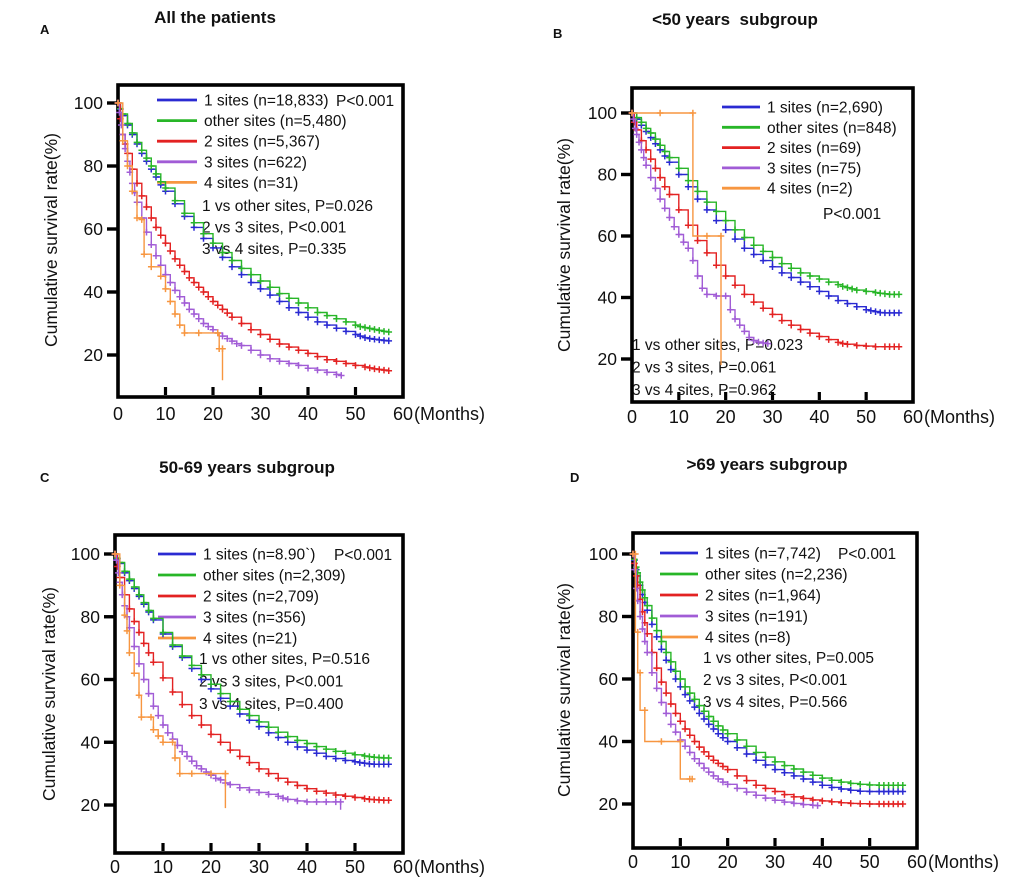 This screenshot has width=1020, height=877. Describe the element at coordinates (266, 101) in the screenshot. I see `legend-label: 1 sites (n=18,833)` at that location.